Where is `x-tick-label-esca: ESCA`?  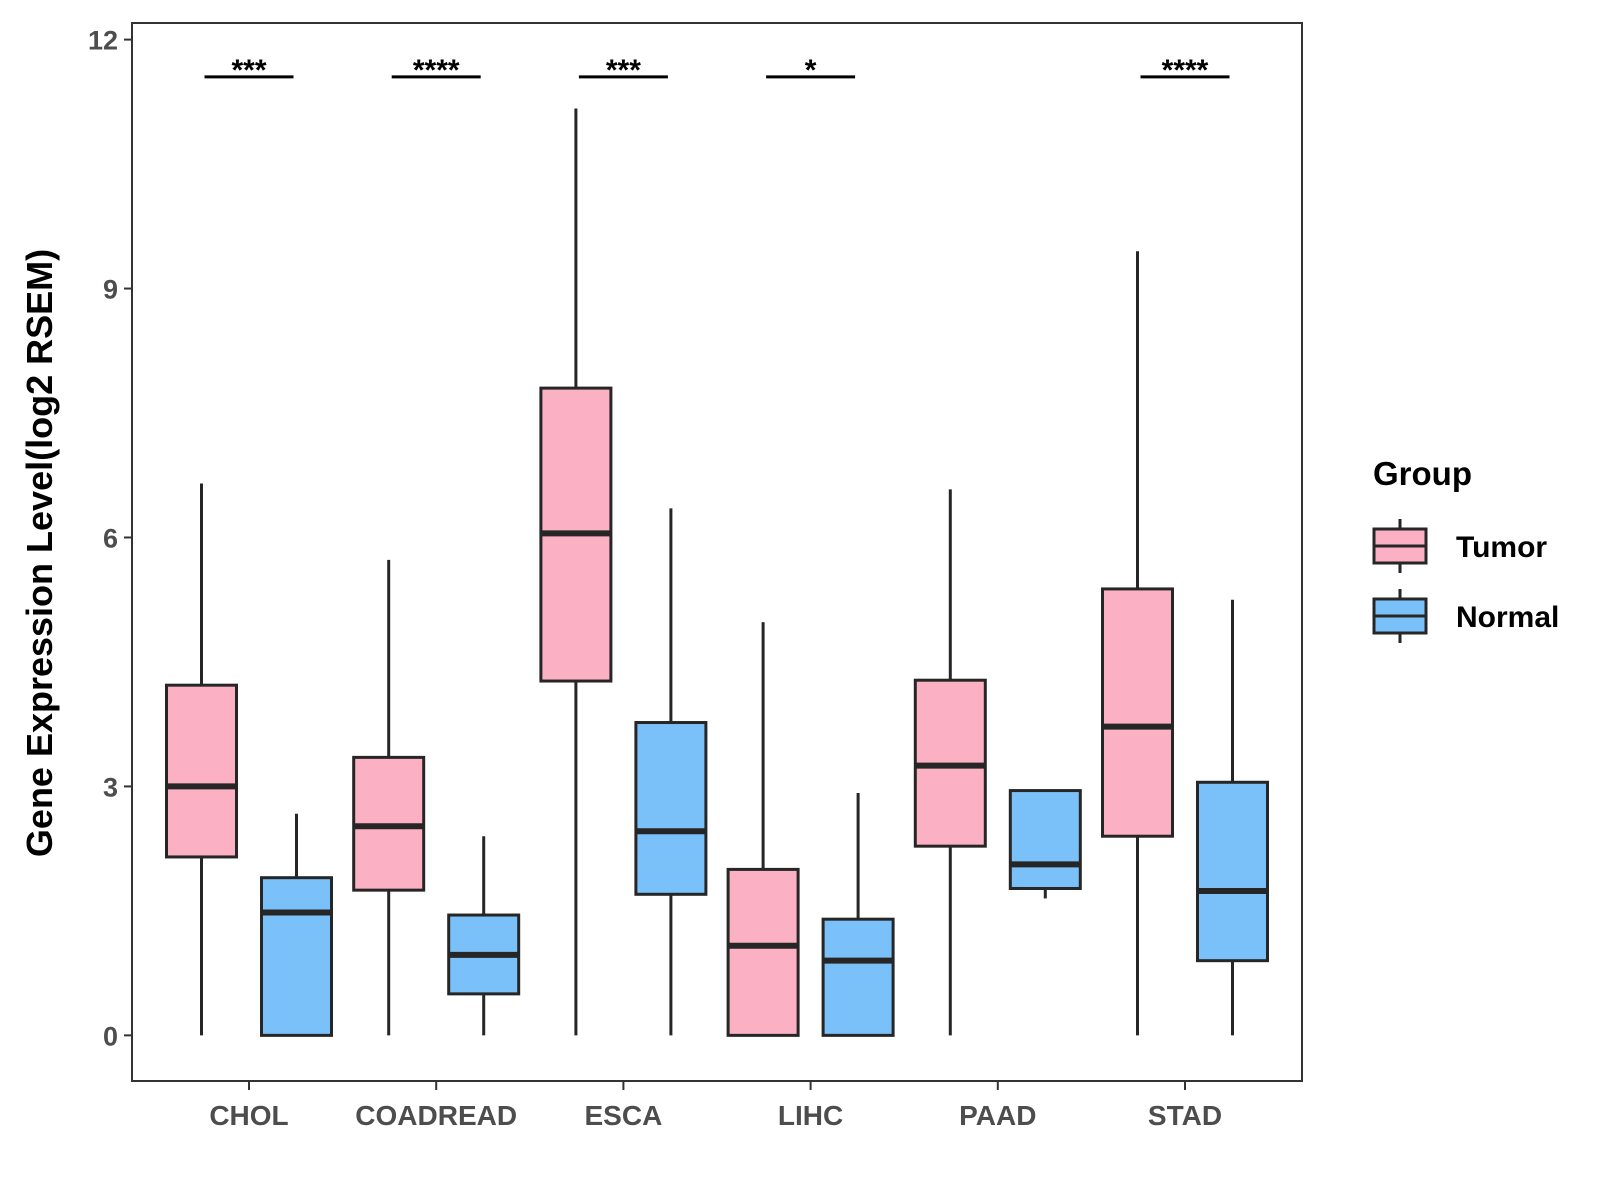 x-tick-label-esca: ESCA is located at coordinates (624, 1115).